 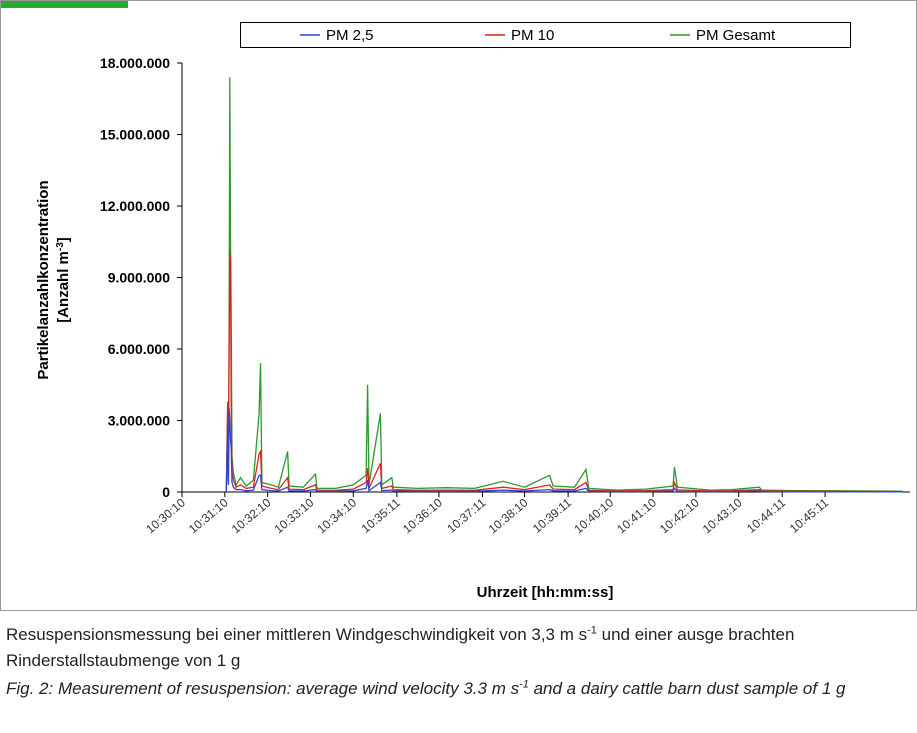 I want to click on y-tick-label: 18.000.000, so click(x=135, y=63).